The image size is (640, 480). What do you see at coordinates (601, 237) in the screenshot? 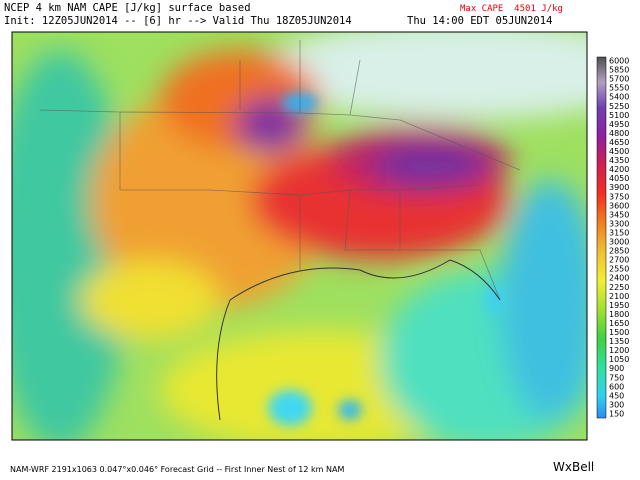
I see `colorbar` at bounding box center [601, 237].